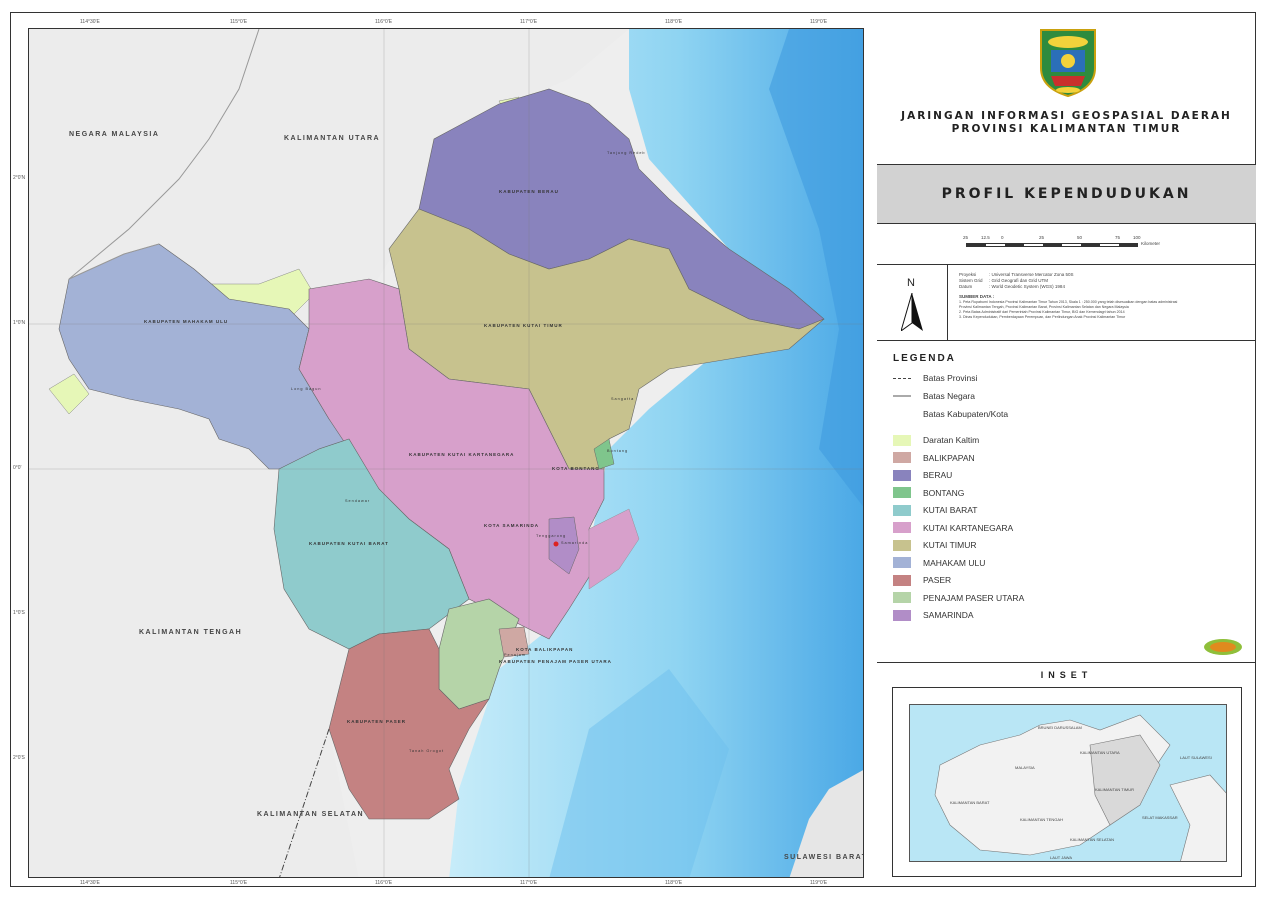 The height and width of the screenshot is (900, 1273). I want to click on legend-item: BONTANG, so click(928, 493).